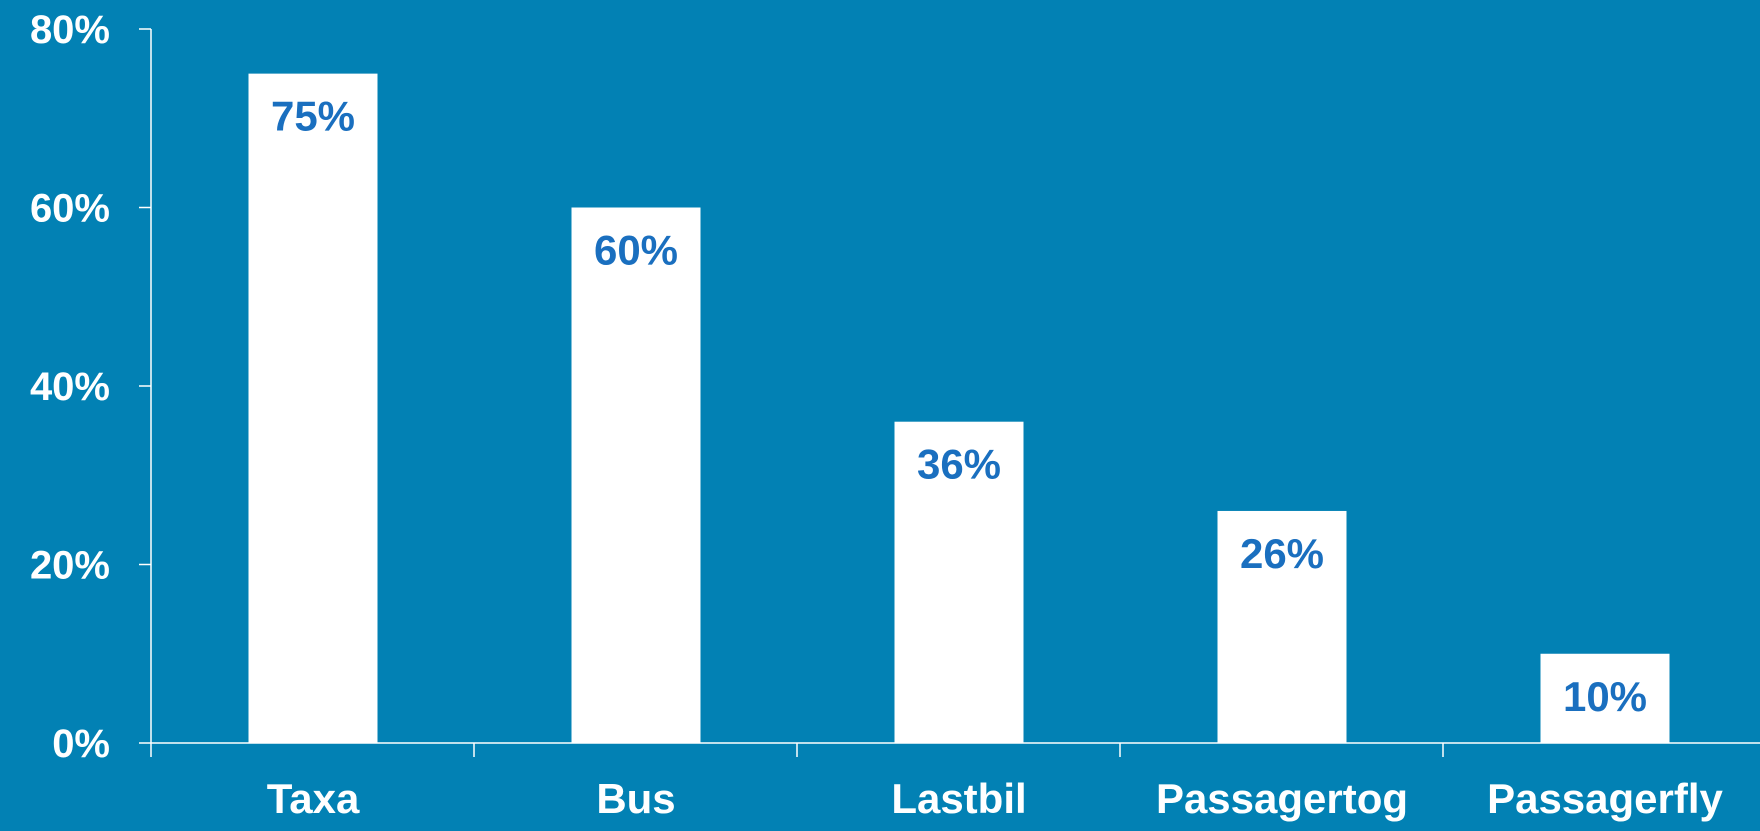 This screenshot has width=1760, height=831. I want to click on y-tick-label: 40%, so click(70, 387).